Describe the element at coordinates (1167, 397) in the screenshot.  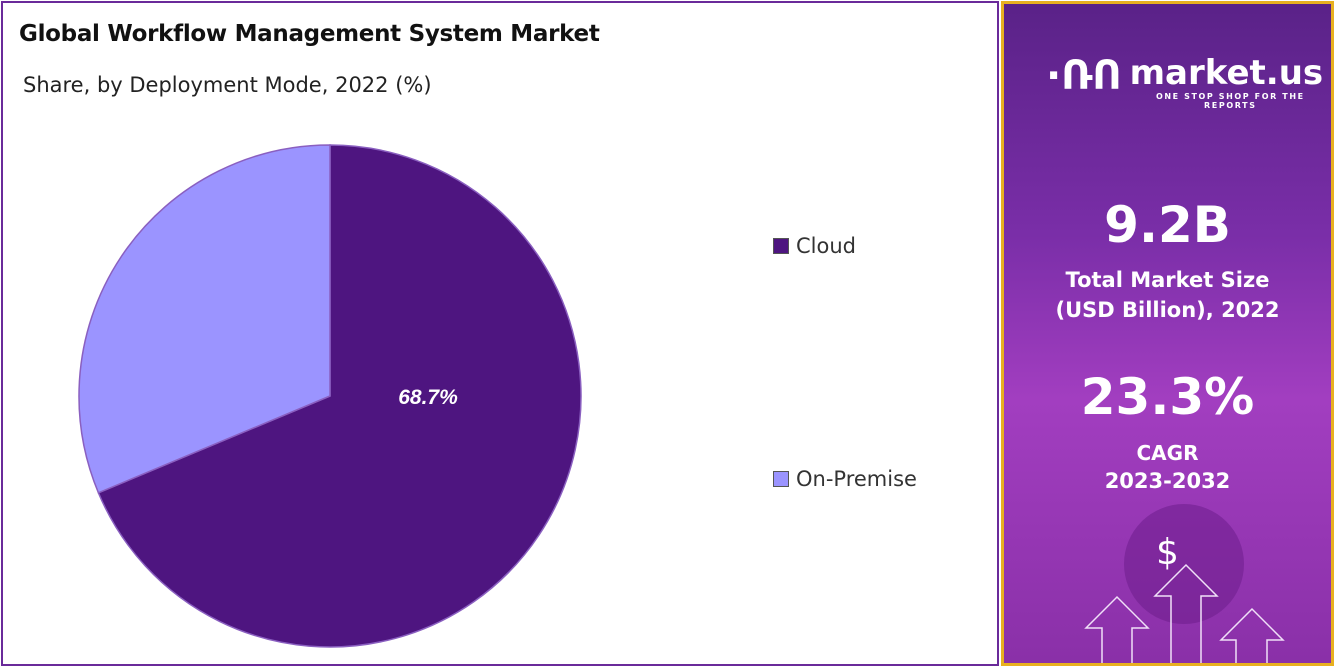
I see `cagr-value: 23.3%` at that location.